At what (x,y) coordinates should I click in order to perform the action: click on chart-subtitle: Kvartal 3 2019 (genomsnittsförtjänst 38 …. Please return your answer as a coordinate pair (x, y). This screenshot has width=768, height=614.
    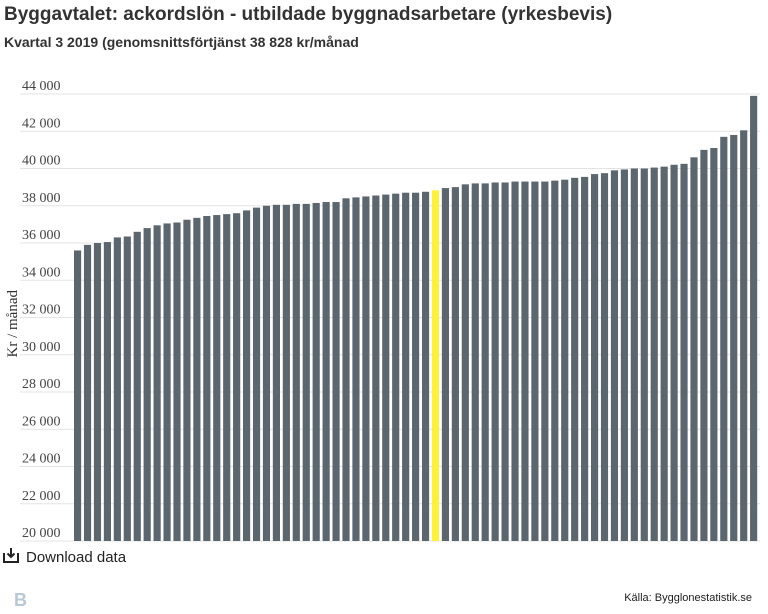
    Looking at the image, I should click on (181, 42).